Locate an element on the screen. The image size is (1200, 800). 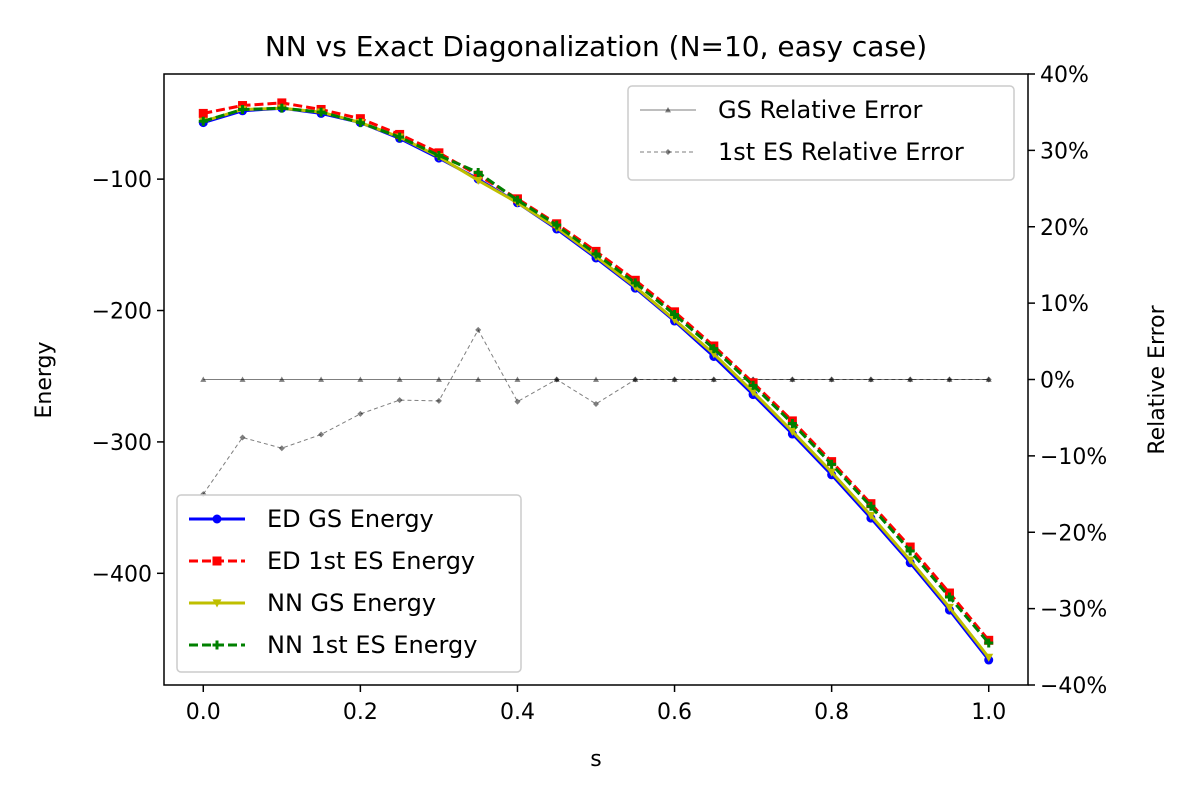
y-tick-label: −200 is located at coordinates (122, 312).